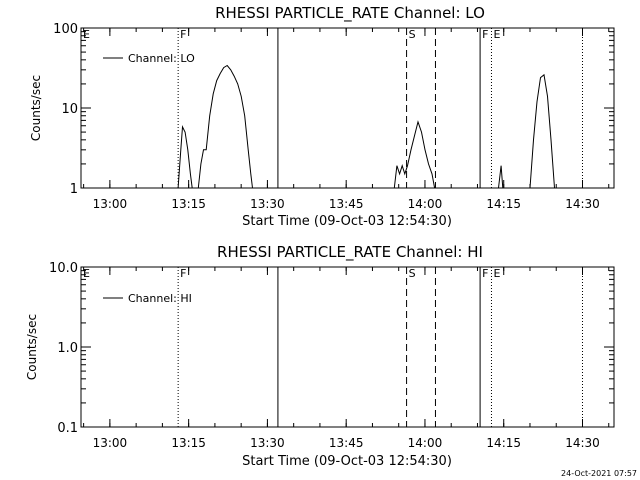 This screenshot has height=480, width=640. I want to click on event-label-hi-6: E, so click(496, 273).